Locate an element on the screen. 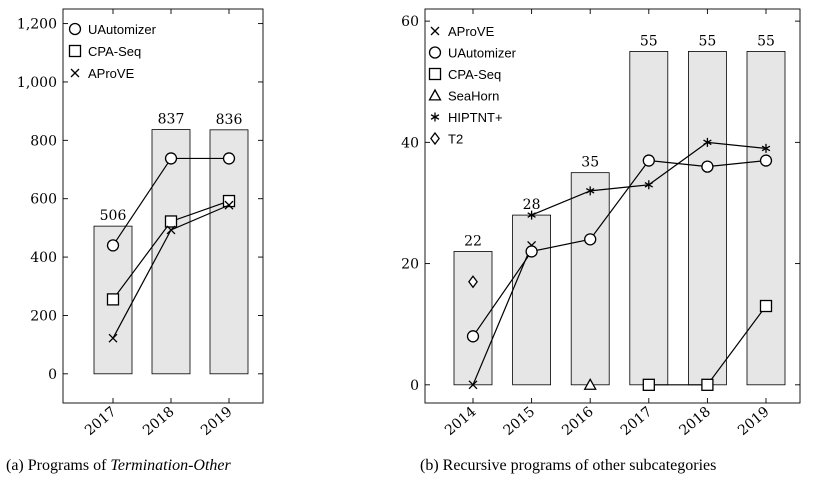  legend-label: HIPTNT+ is located at coordinates (475, 117).